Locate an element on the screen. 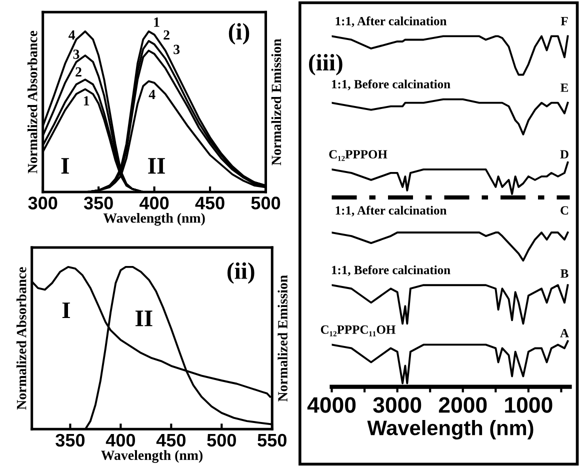  x-tick-label: 4000 is located at coordinates (331, 405).